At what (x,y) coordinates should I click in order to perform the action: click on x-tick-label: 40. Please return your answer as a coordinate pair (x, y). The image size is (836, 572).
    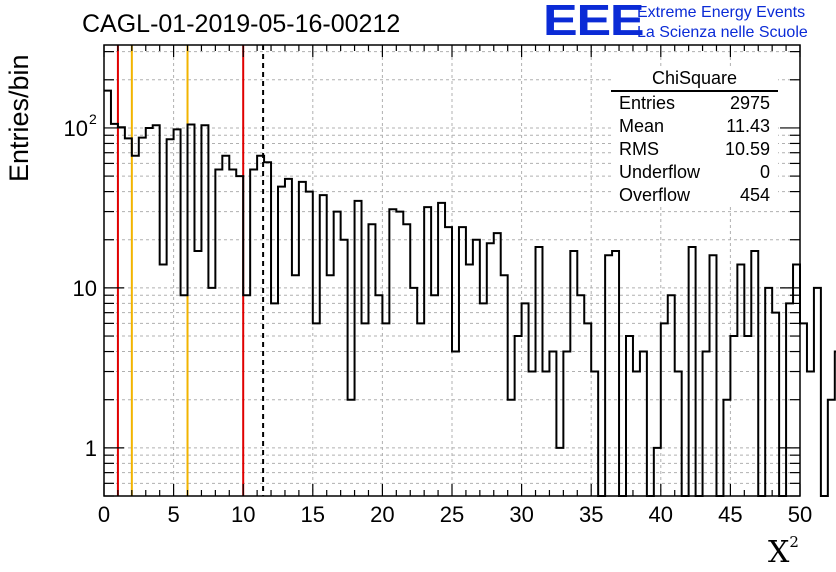
    Looking at the image, I should click on (661, 514).